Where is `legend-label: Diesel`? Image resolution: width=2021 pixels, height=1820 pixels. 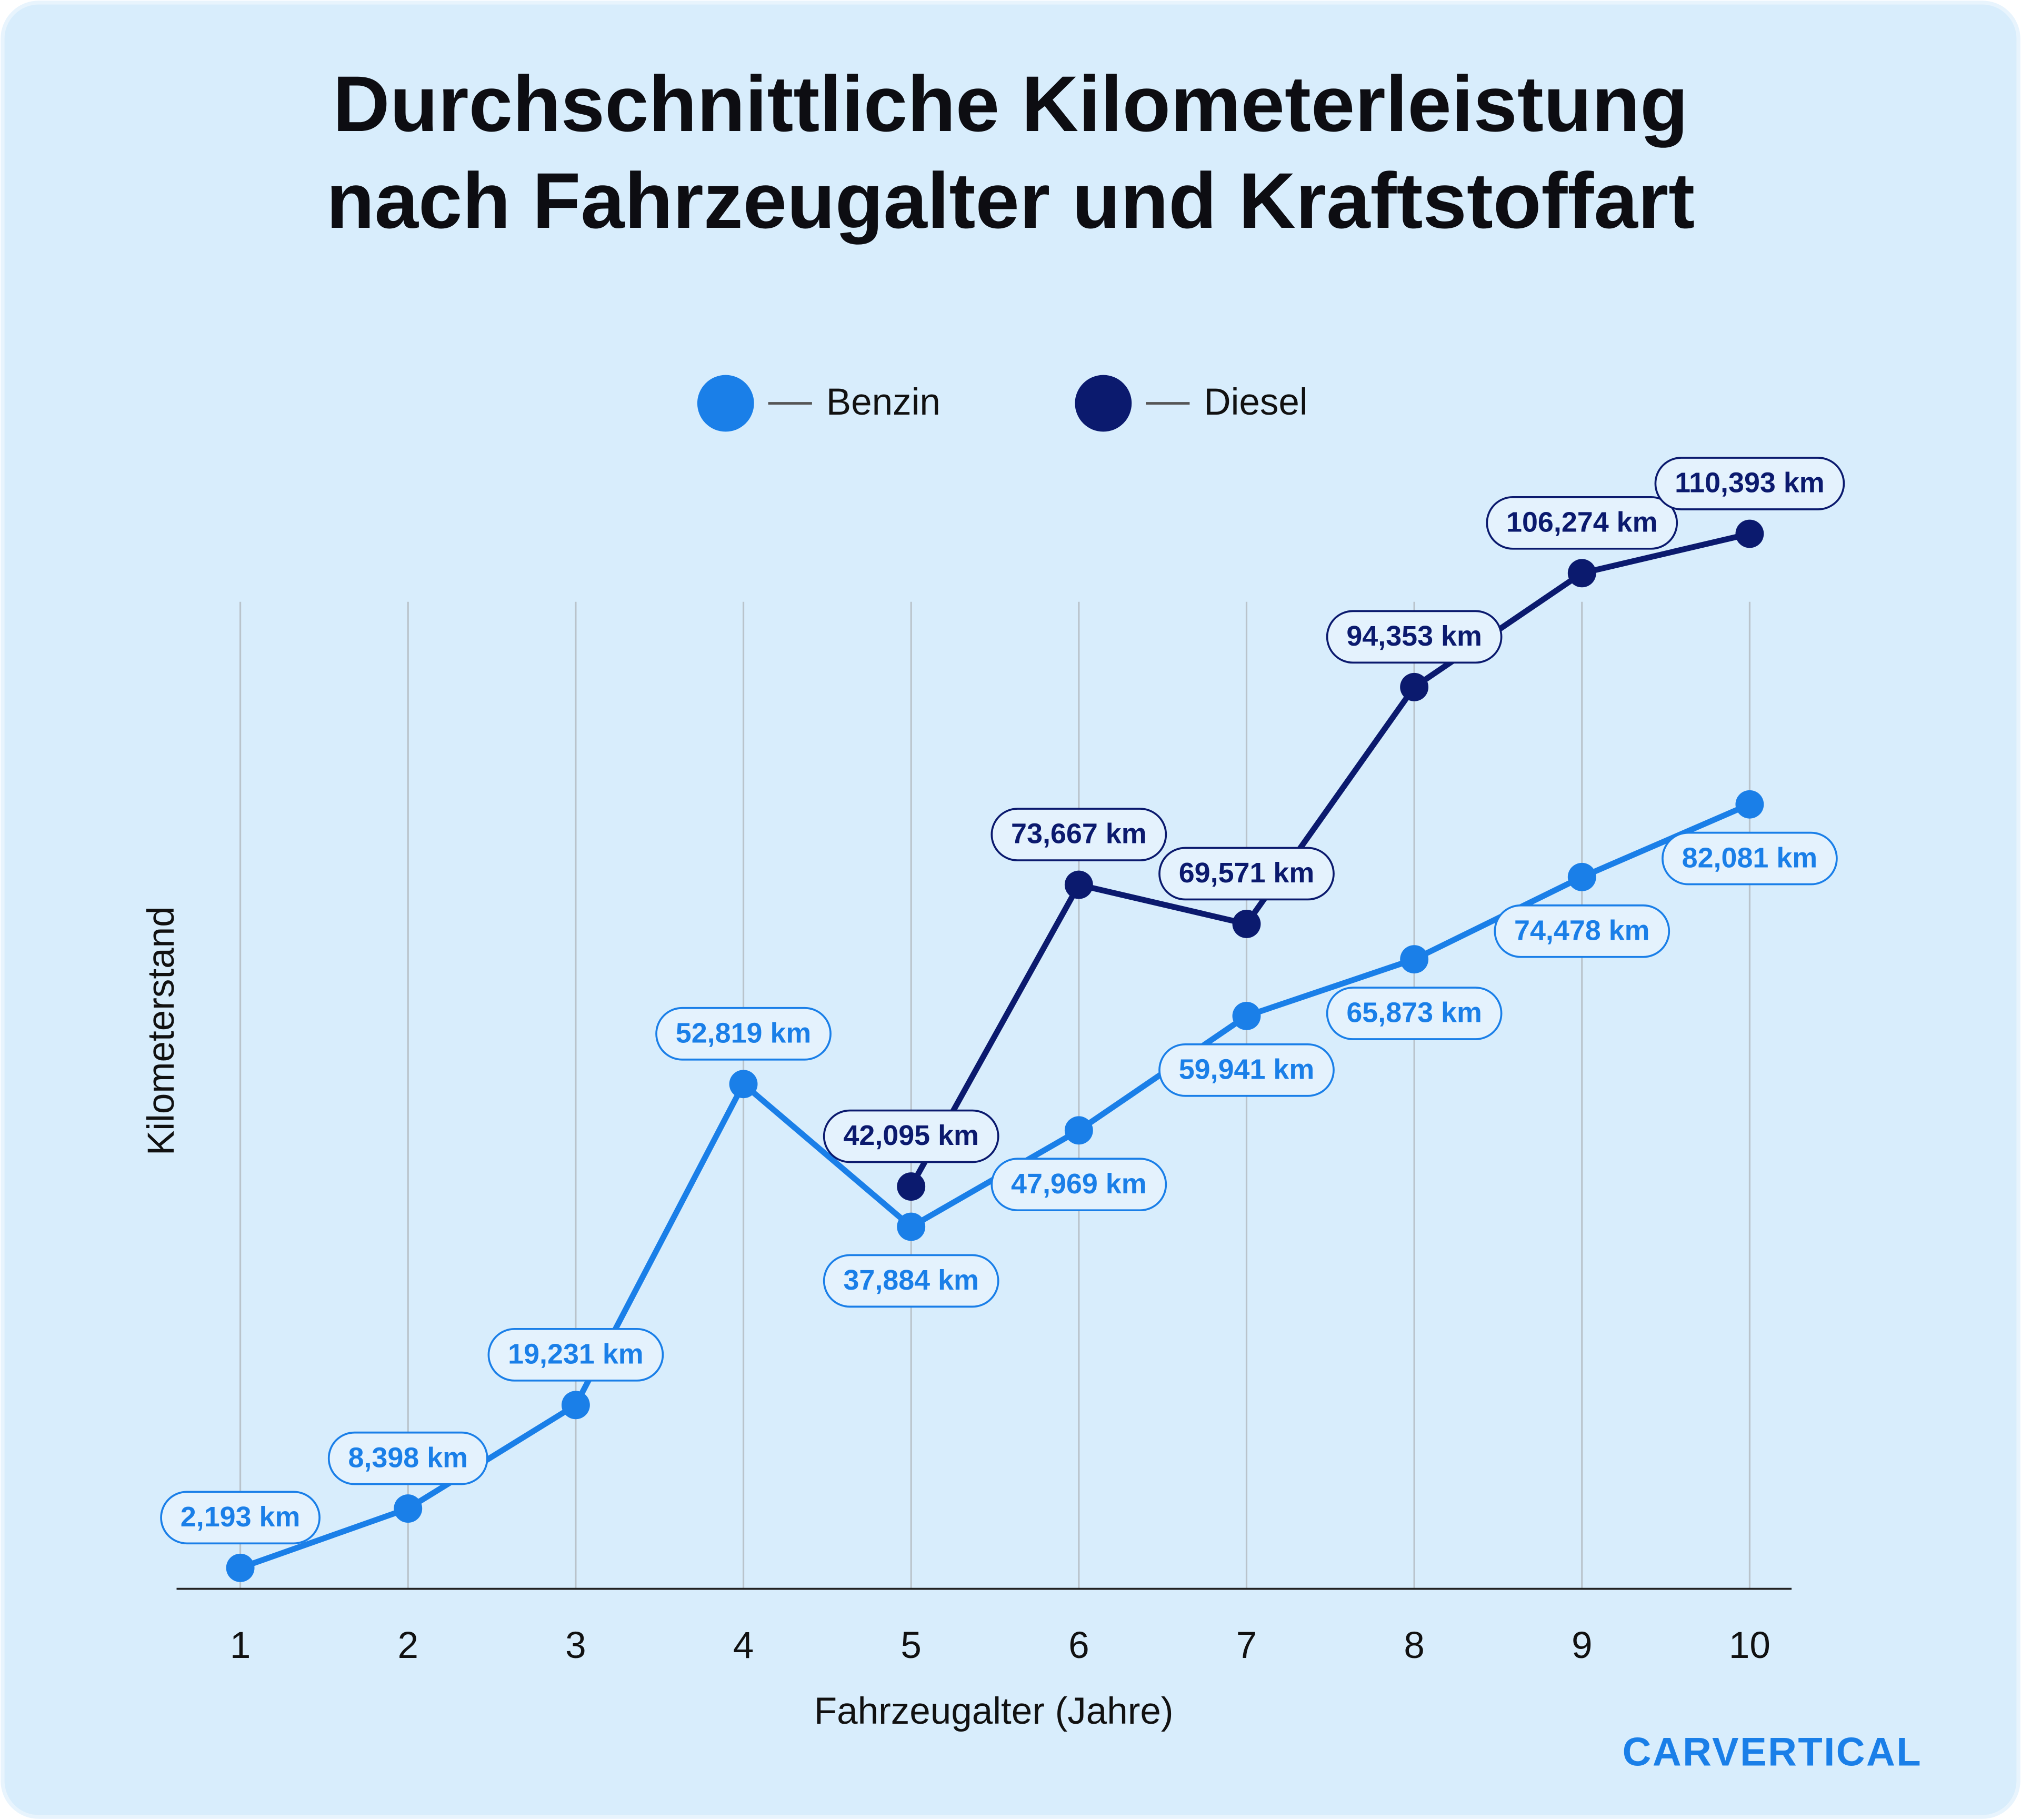
legend-label: Diesel is located at coordinates (1255, 402).